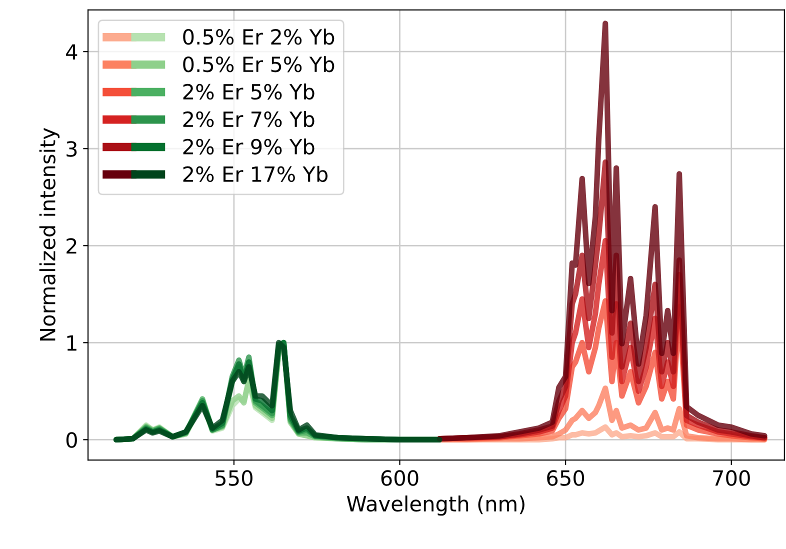 This screenshot has width=786, height=549. I want to click on x-tick-label: 650, so click(565, 478).